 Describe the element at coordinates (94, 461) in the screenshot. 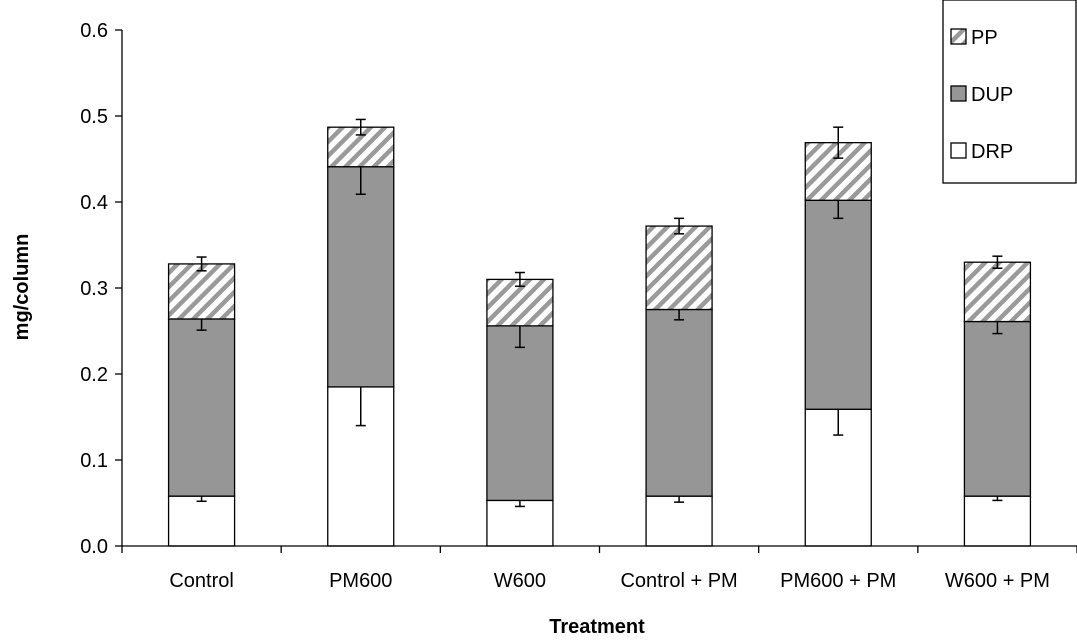

I see `y-tick-label: 0.1` at that location.